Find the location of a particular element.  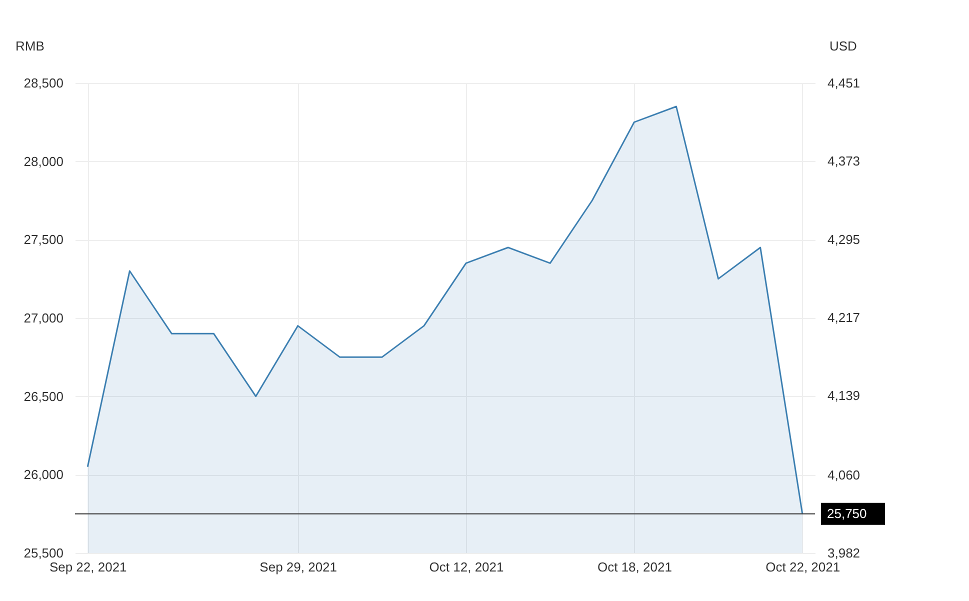

x-tick-label: Sep 29, 2021 is located at coordinates (299, 567).